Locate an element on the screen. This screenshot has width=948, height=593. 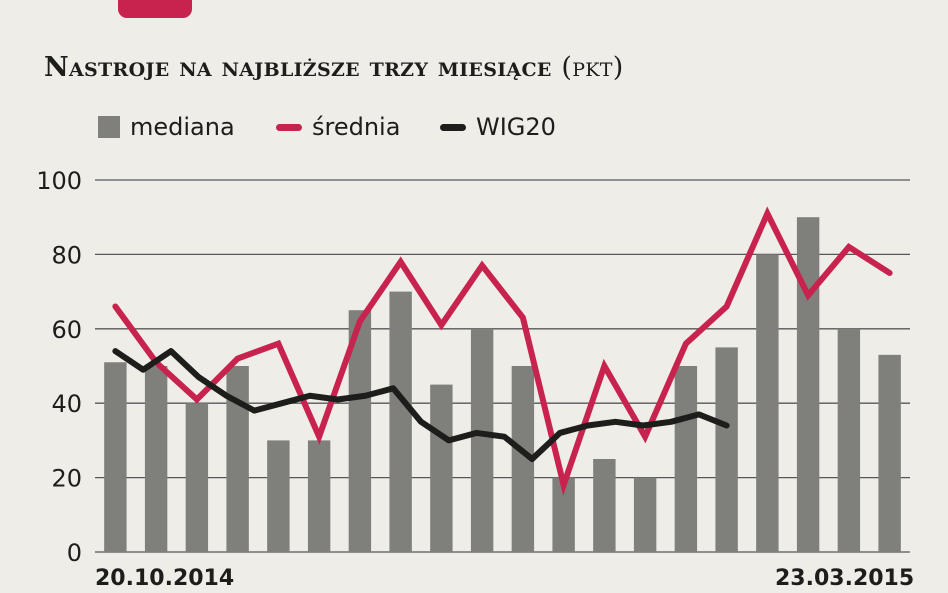
y-tick-label-0: 0 is located at coordinates (74, 553).